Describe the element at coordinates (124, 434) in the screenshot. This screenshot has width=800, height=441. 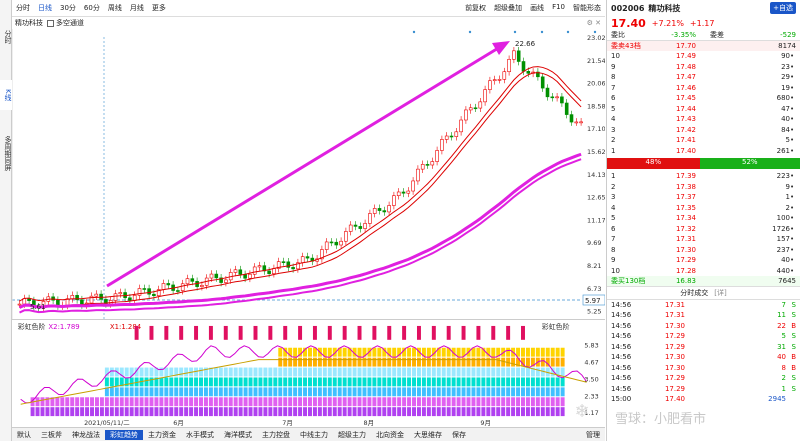
I see `tab-rainbow: 彩虹趋势` at that location.